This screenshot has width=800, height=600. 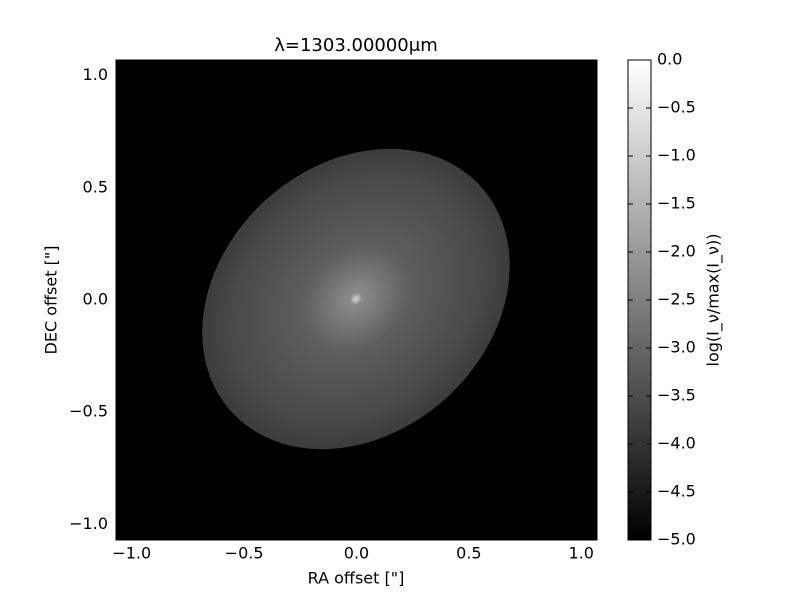 I want to click on colorbar-tick-label: −1.0, so click(x=676, y=155).